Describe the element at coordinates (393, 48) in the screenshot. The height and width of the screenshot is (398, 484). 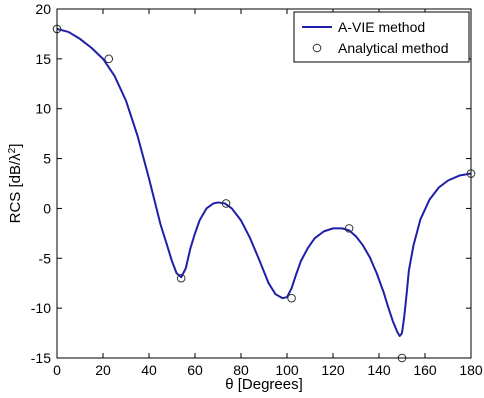
I see `legend-label-analytical: Analytical method` at that location.